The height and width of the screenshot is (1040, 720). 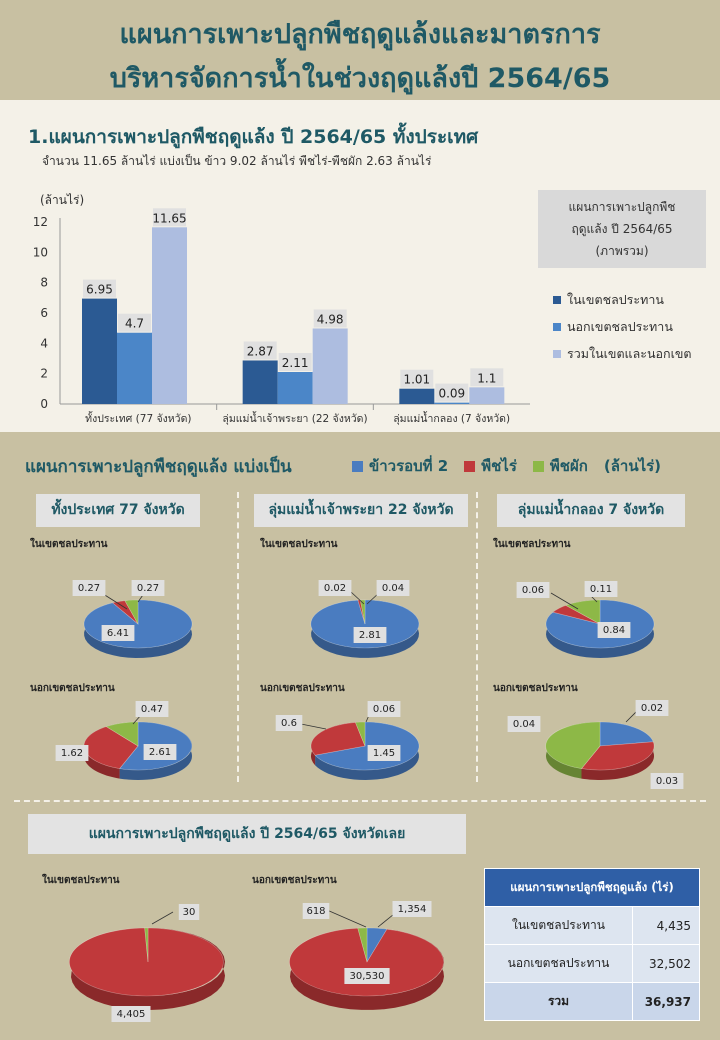 I want to click on legend-label: นอกเขตชลประทาน, so click(x=620, y=326).